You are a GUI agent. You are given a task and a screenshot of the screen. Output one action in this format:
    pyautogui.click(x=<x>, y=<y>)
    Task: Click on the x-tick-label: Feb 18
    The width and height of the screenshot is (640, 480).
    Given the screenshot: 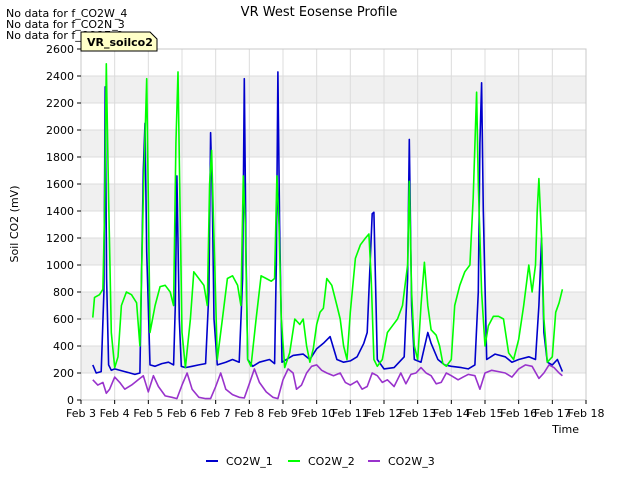 What is the action you would take?
    pyautogui.click(x=586, y=413)
    